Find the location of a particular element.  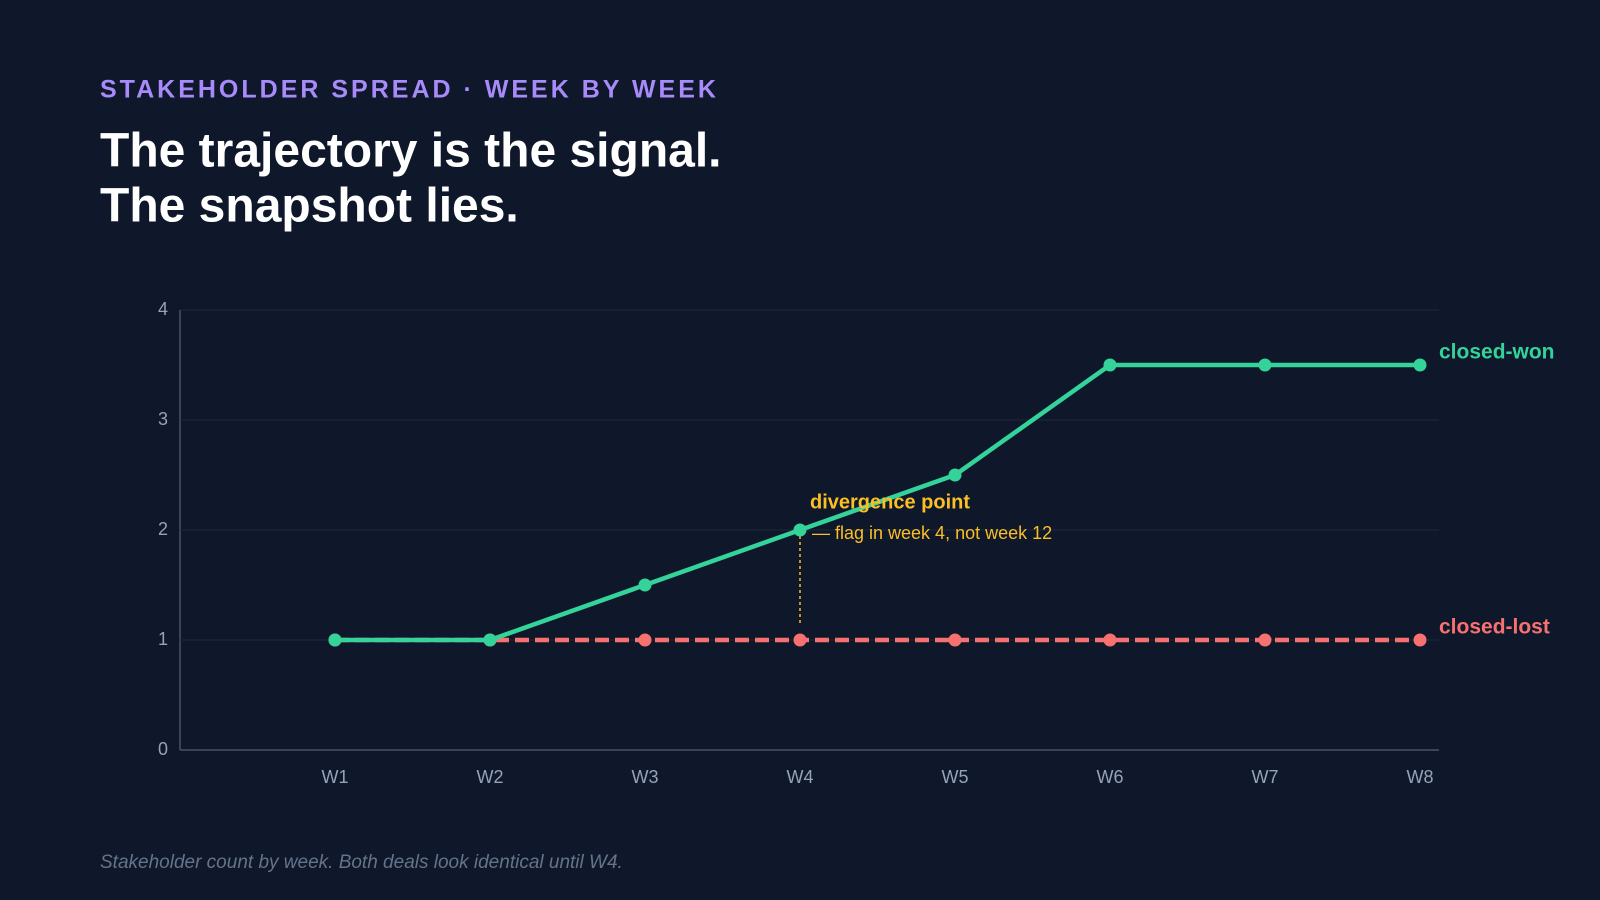

x-tick-label: W3 is located at coordinates (645, 777).